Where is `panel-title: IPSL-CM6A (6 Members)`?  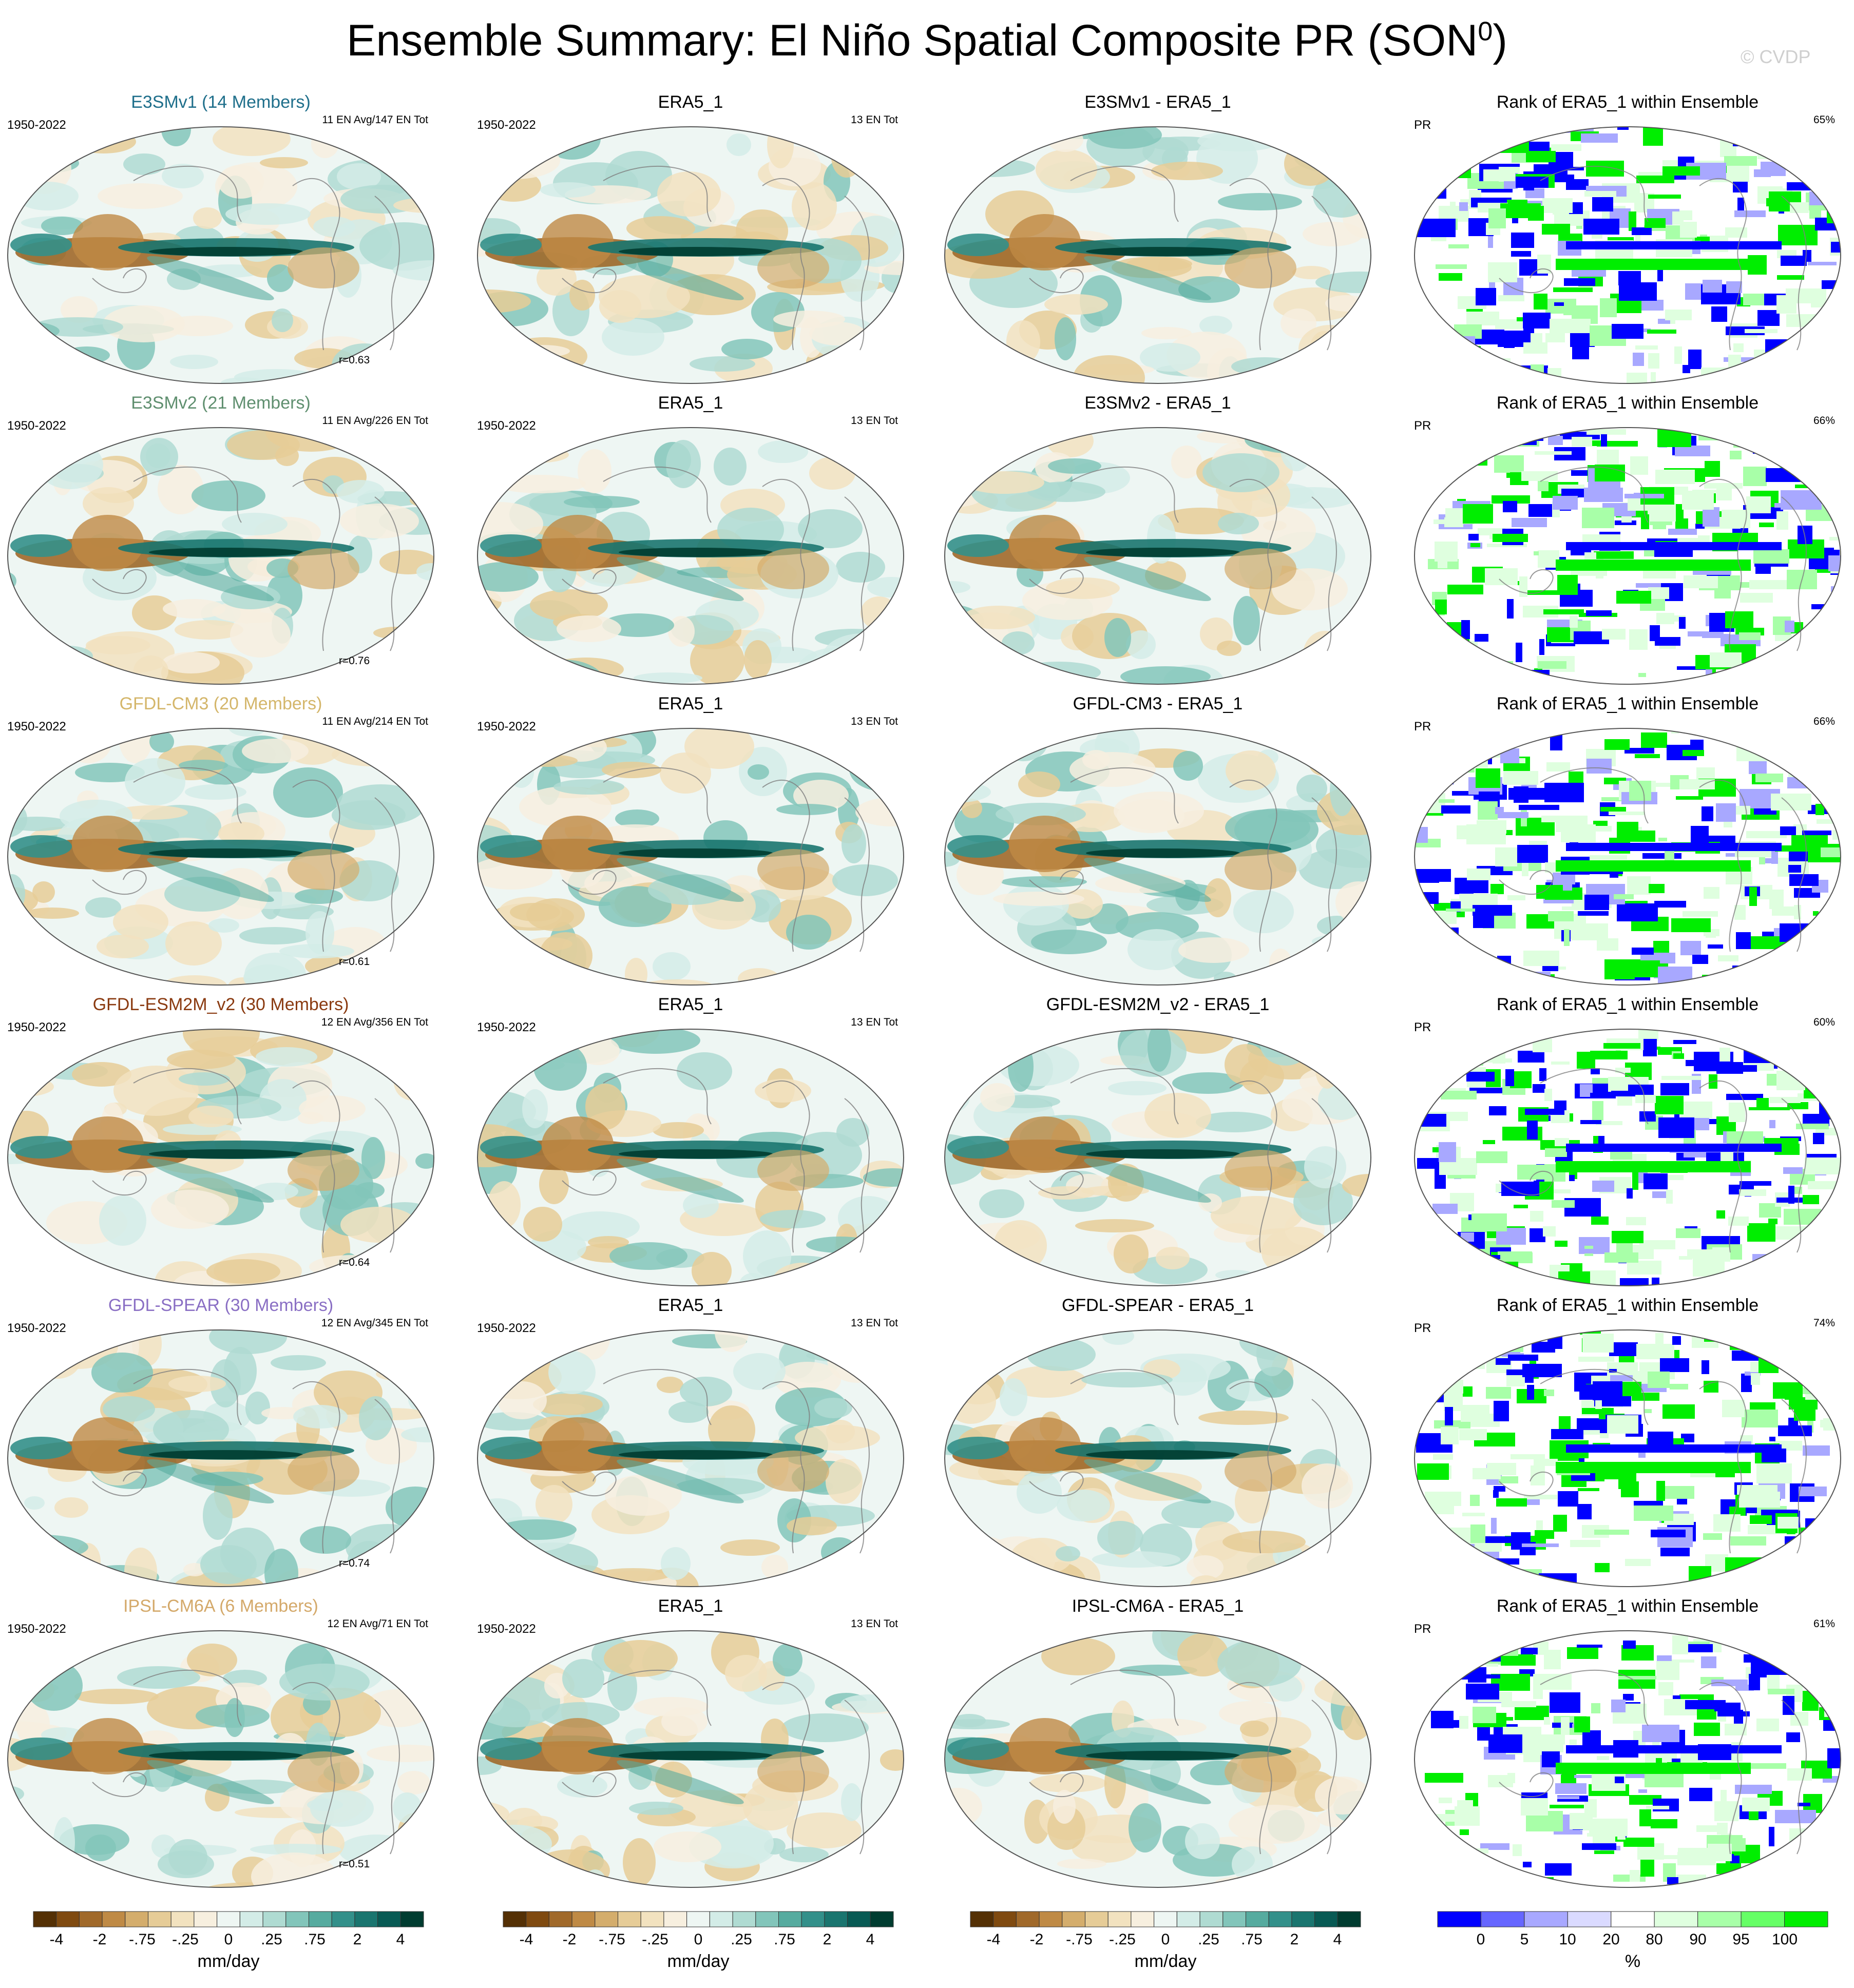
panel-title: IPSL-CM6A (6 Members) is located at coordinates (220, 1606).